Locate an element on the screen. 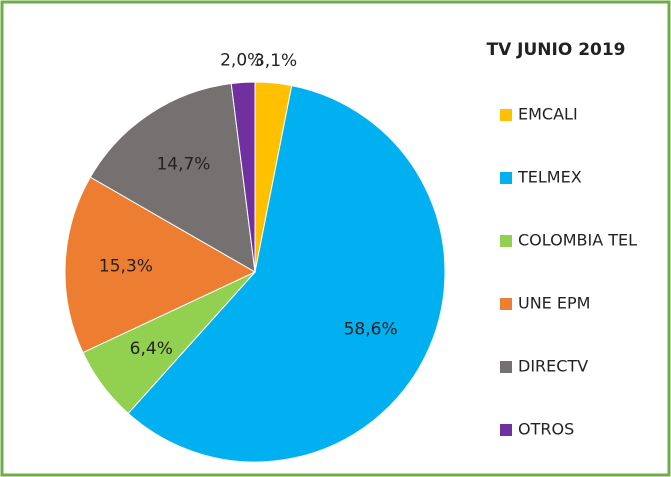 This screenshot has width=671, height=477. chart-title: TV JUNIO 2019 is located at coordinates (555, 50).